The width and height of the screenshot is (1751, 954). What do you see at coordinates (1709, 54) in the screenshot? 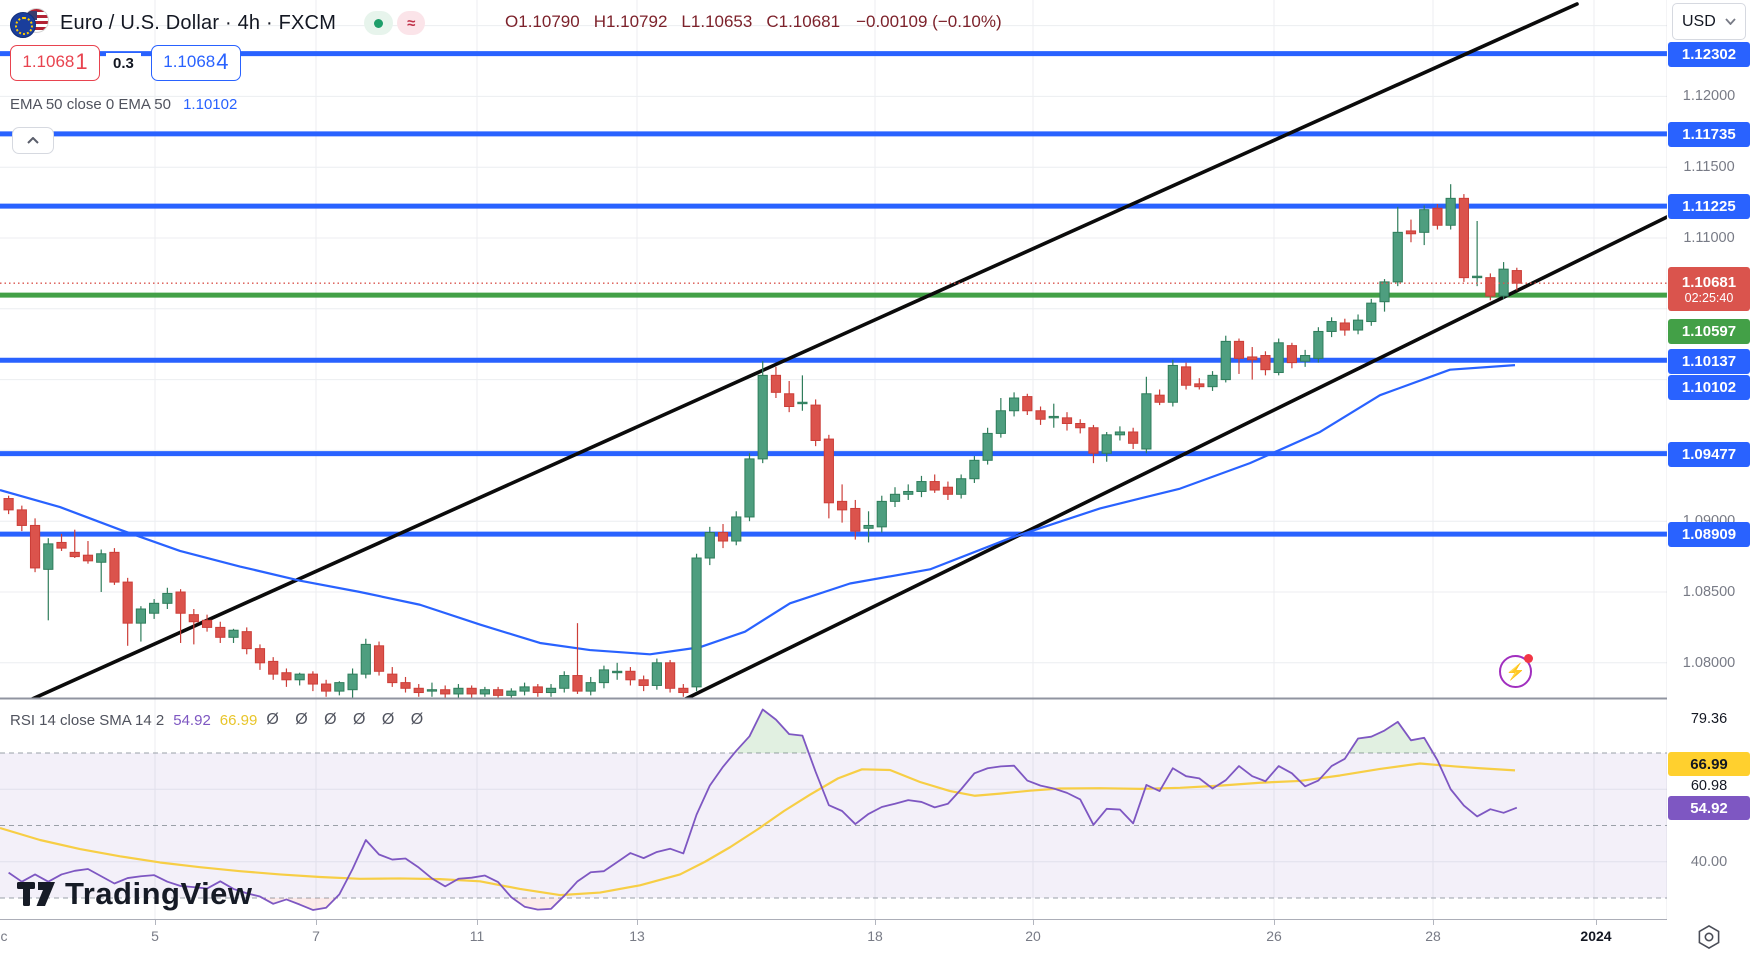
I see `level-price-badge: 1.12302` at bounding box center [1709, 54].